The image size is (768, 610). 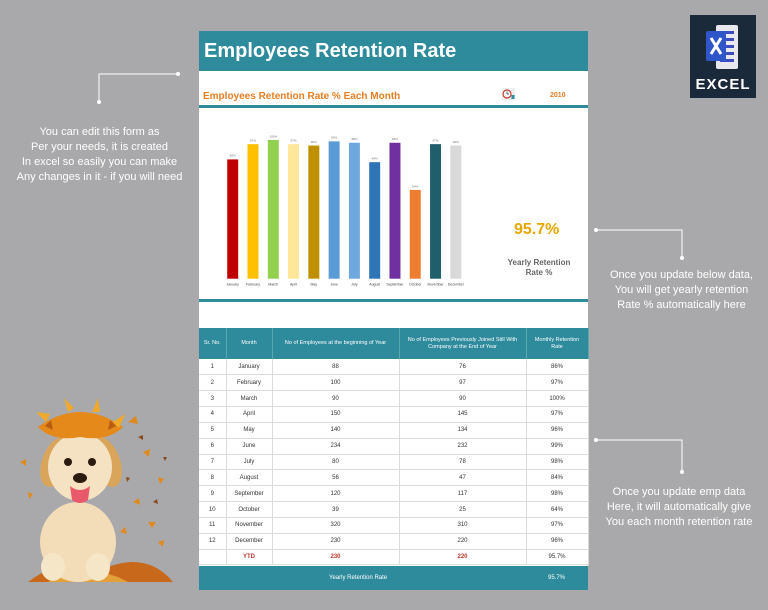 I want to click on row-end-count: 145, so click(x=463, y=414).